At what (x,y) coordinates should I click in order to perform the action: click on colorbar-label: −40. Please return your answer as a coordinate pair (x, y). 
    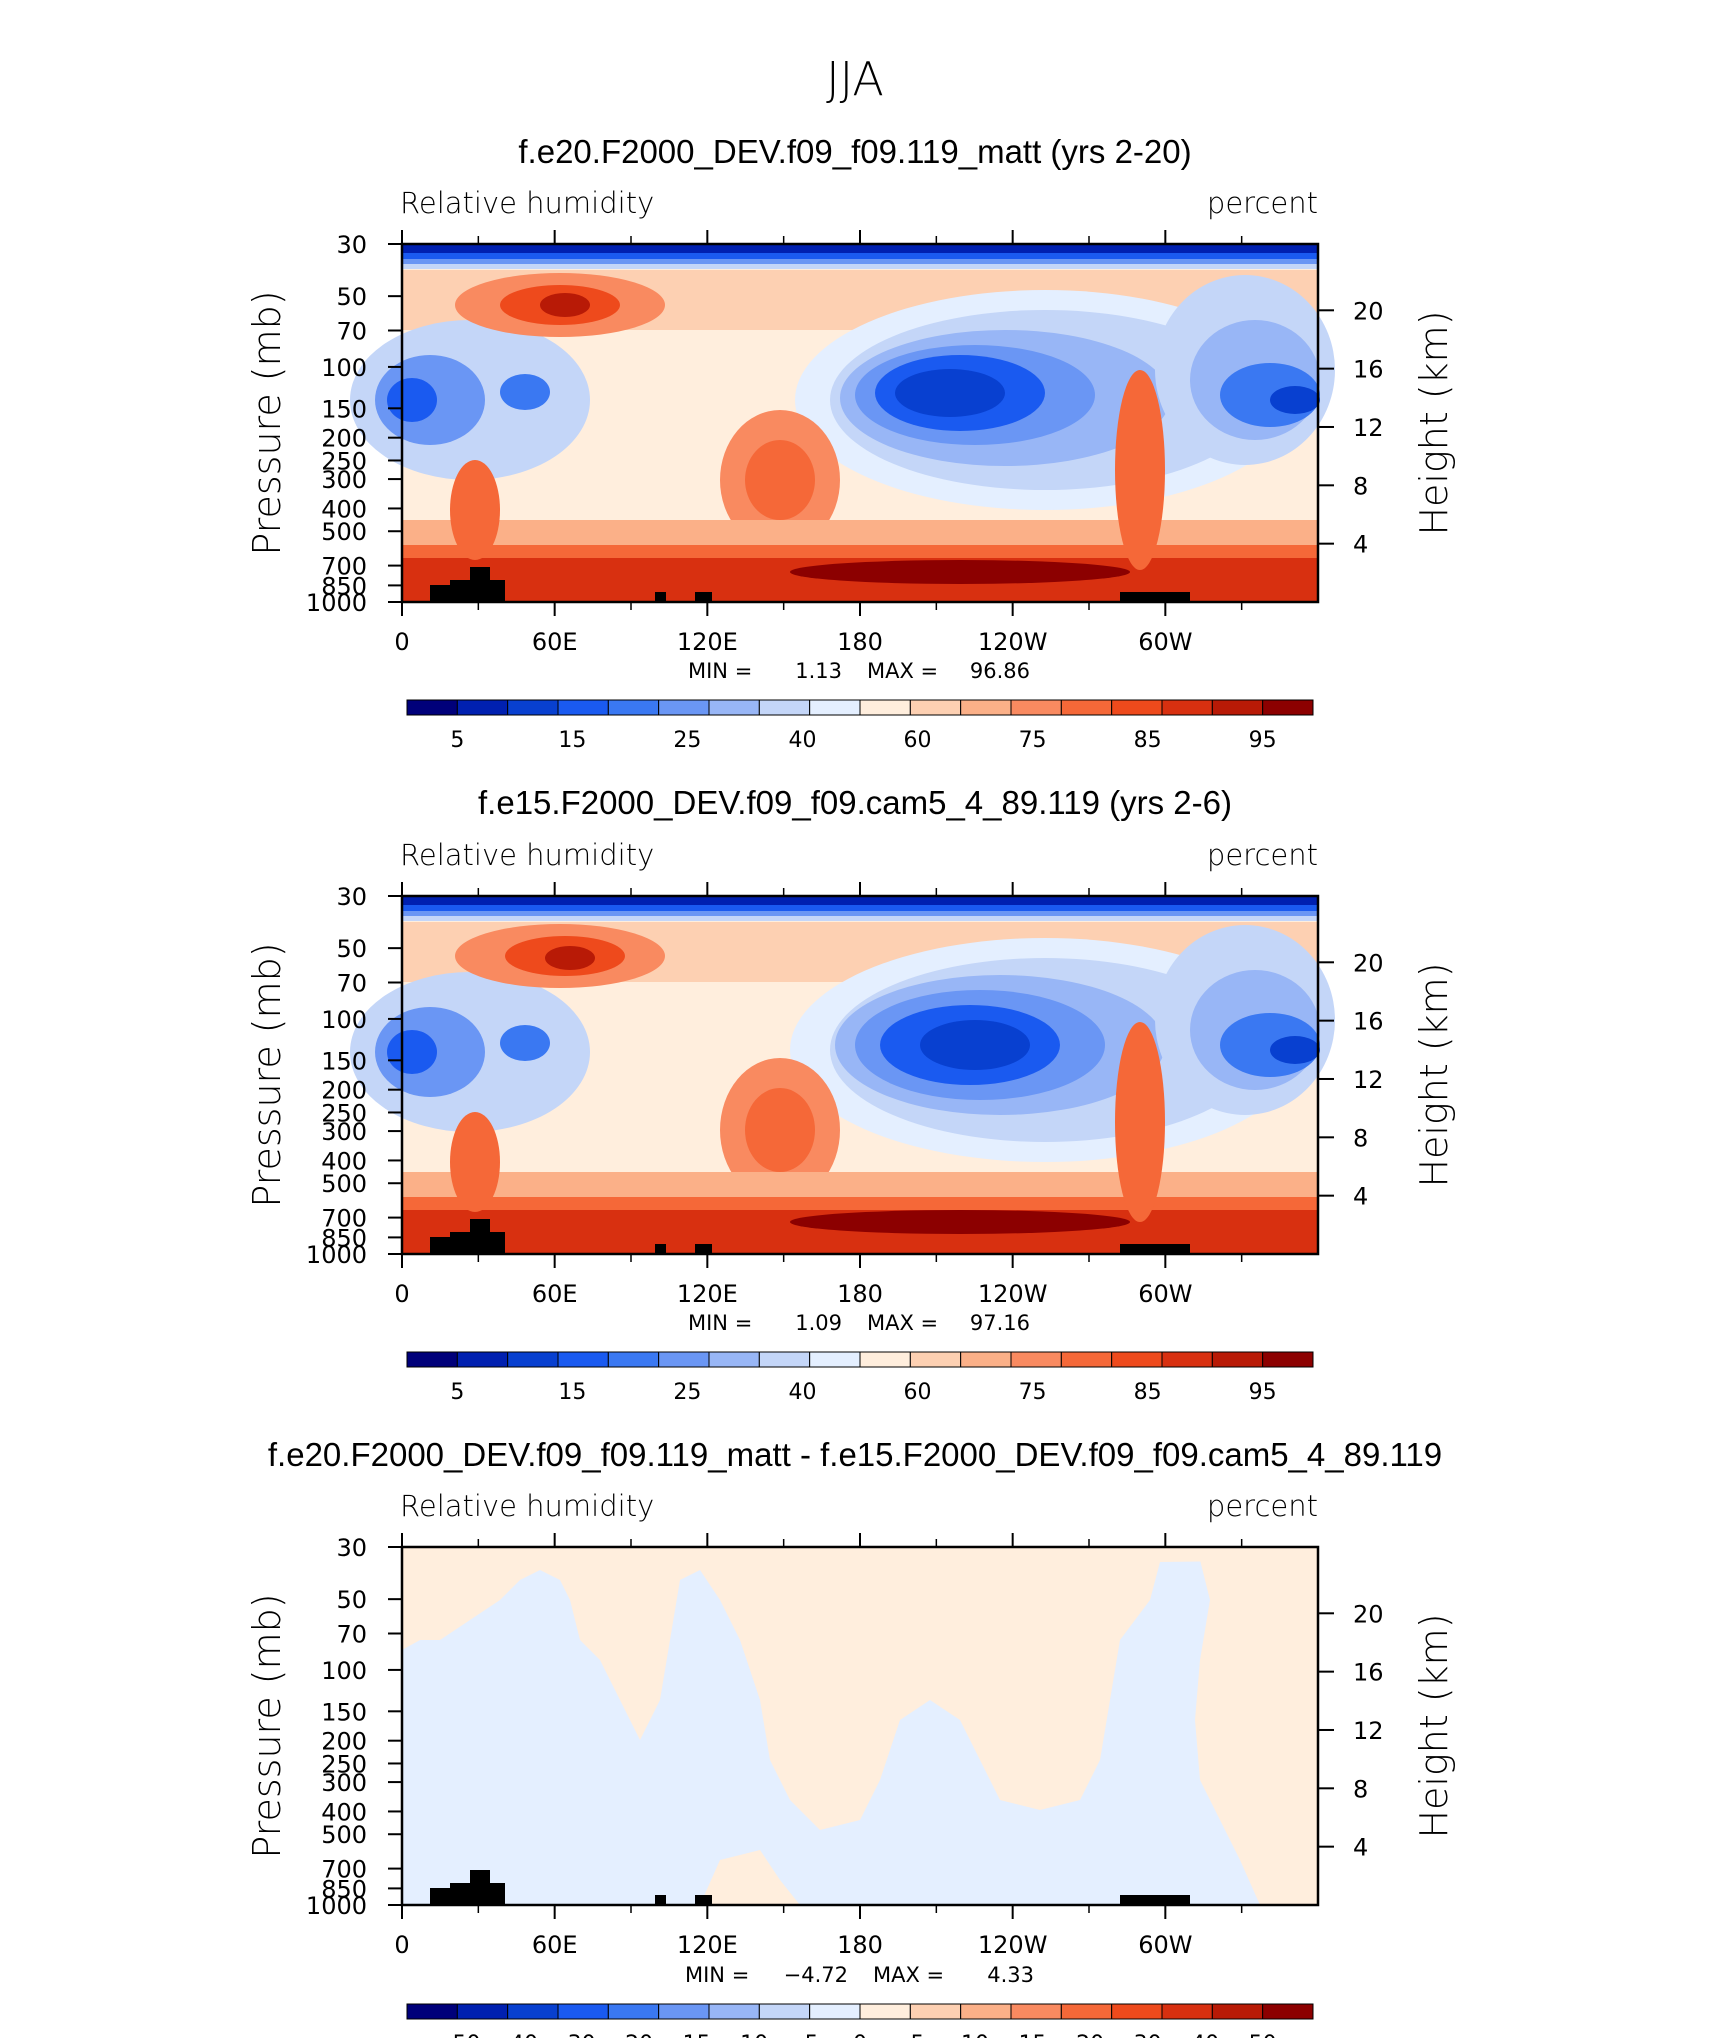
    Looking at the image, I should click on (515, 2035).